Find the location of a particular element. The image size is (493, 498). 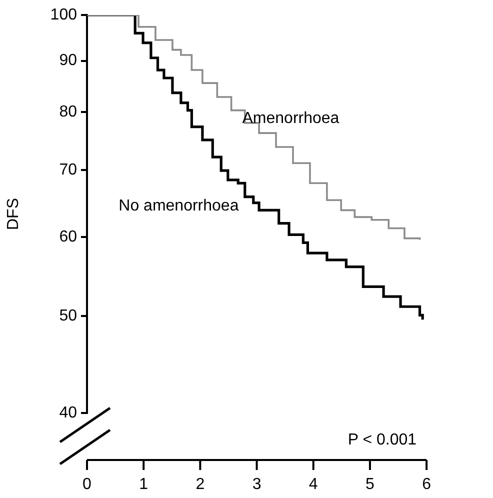

x-tick-label: 4 is located at coordinates (313, 485).